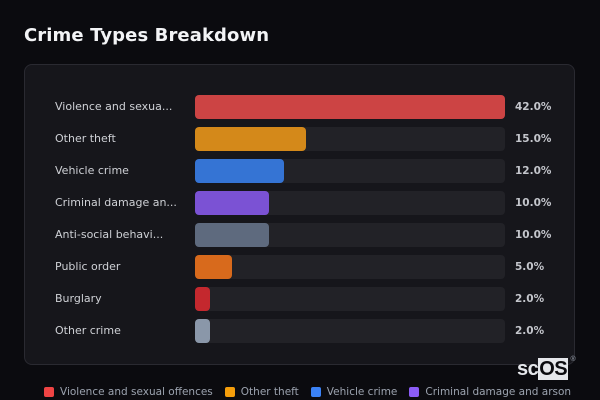 The height and width of the screenshot is (400, 600). Describe the element at coordinates (88, 330) in the screenshot. I see `bar-label: Other crime` at that location.